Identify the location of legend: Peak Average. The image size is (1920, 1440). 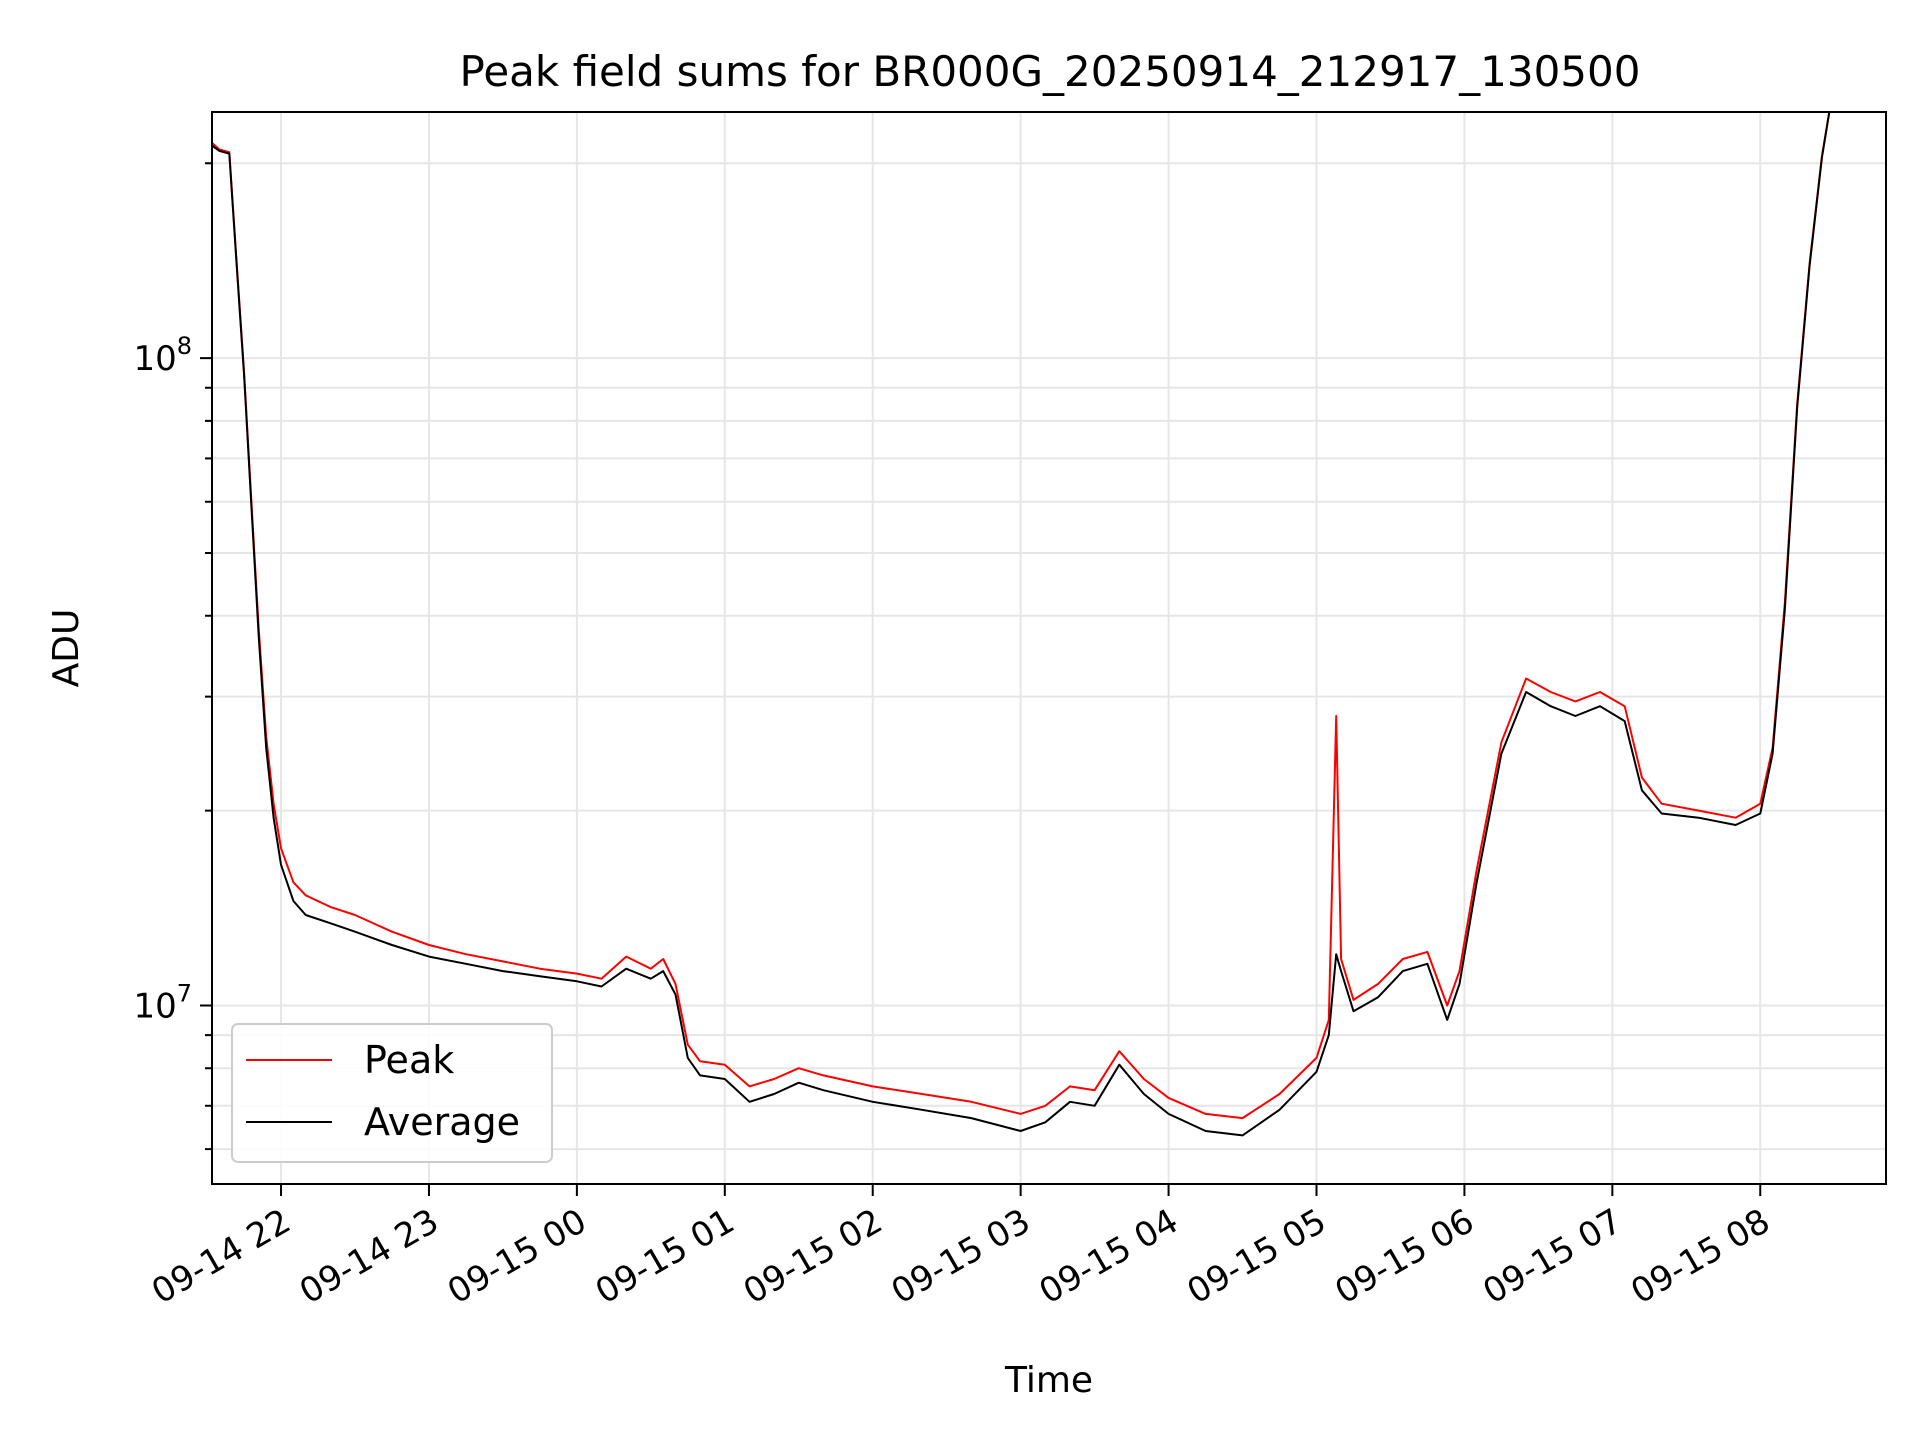
(392, 1093).